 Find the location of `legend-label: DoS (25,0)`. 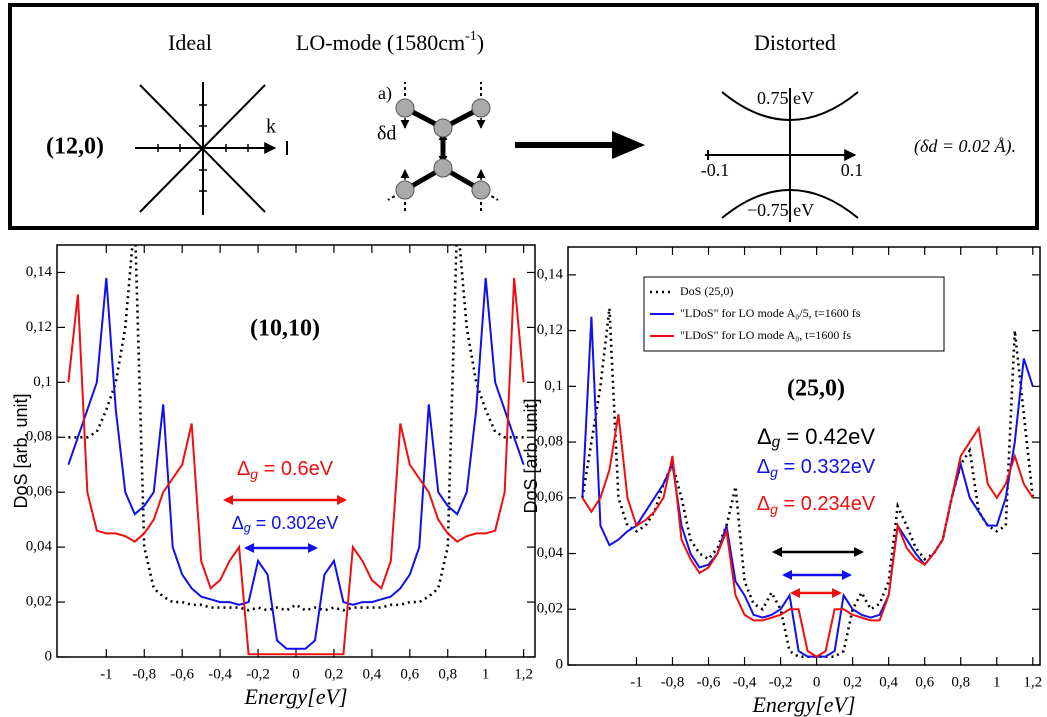

legend-label: DoS (25,0) is located at coordinates (706, 291).